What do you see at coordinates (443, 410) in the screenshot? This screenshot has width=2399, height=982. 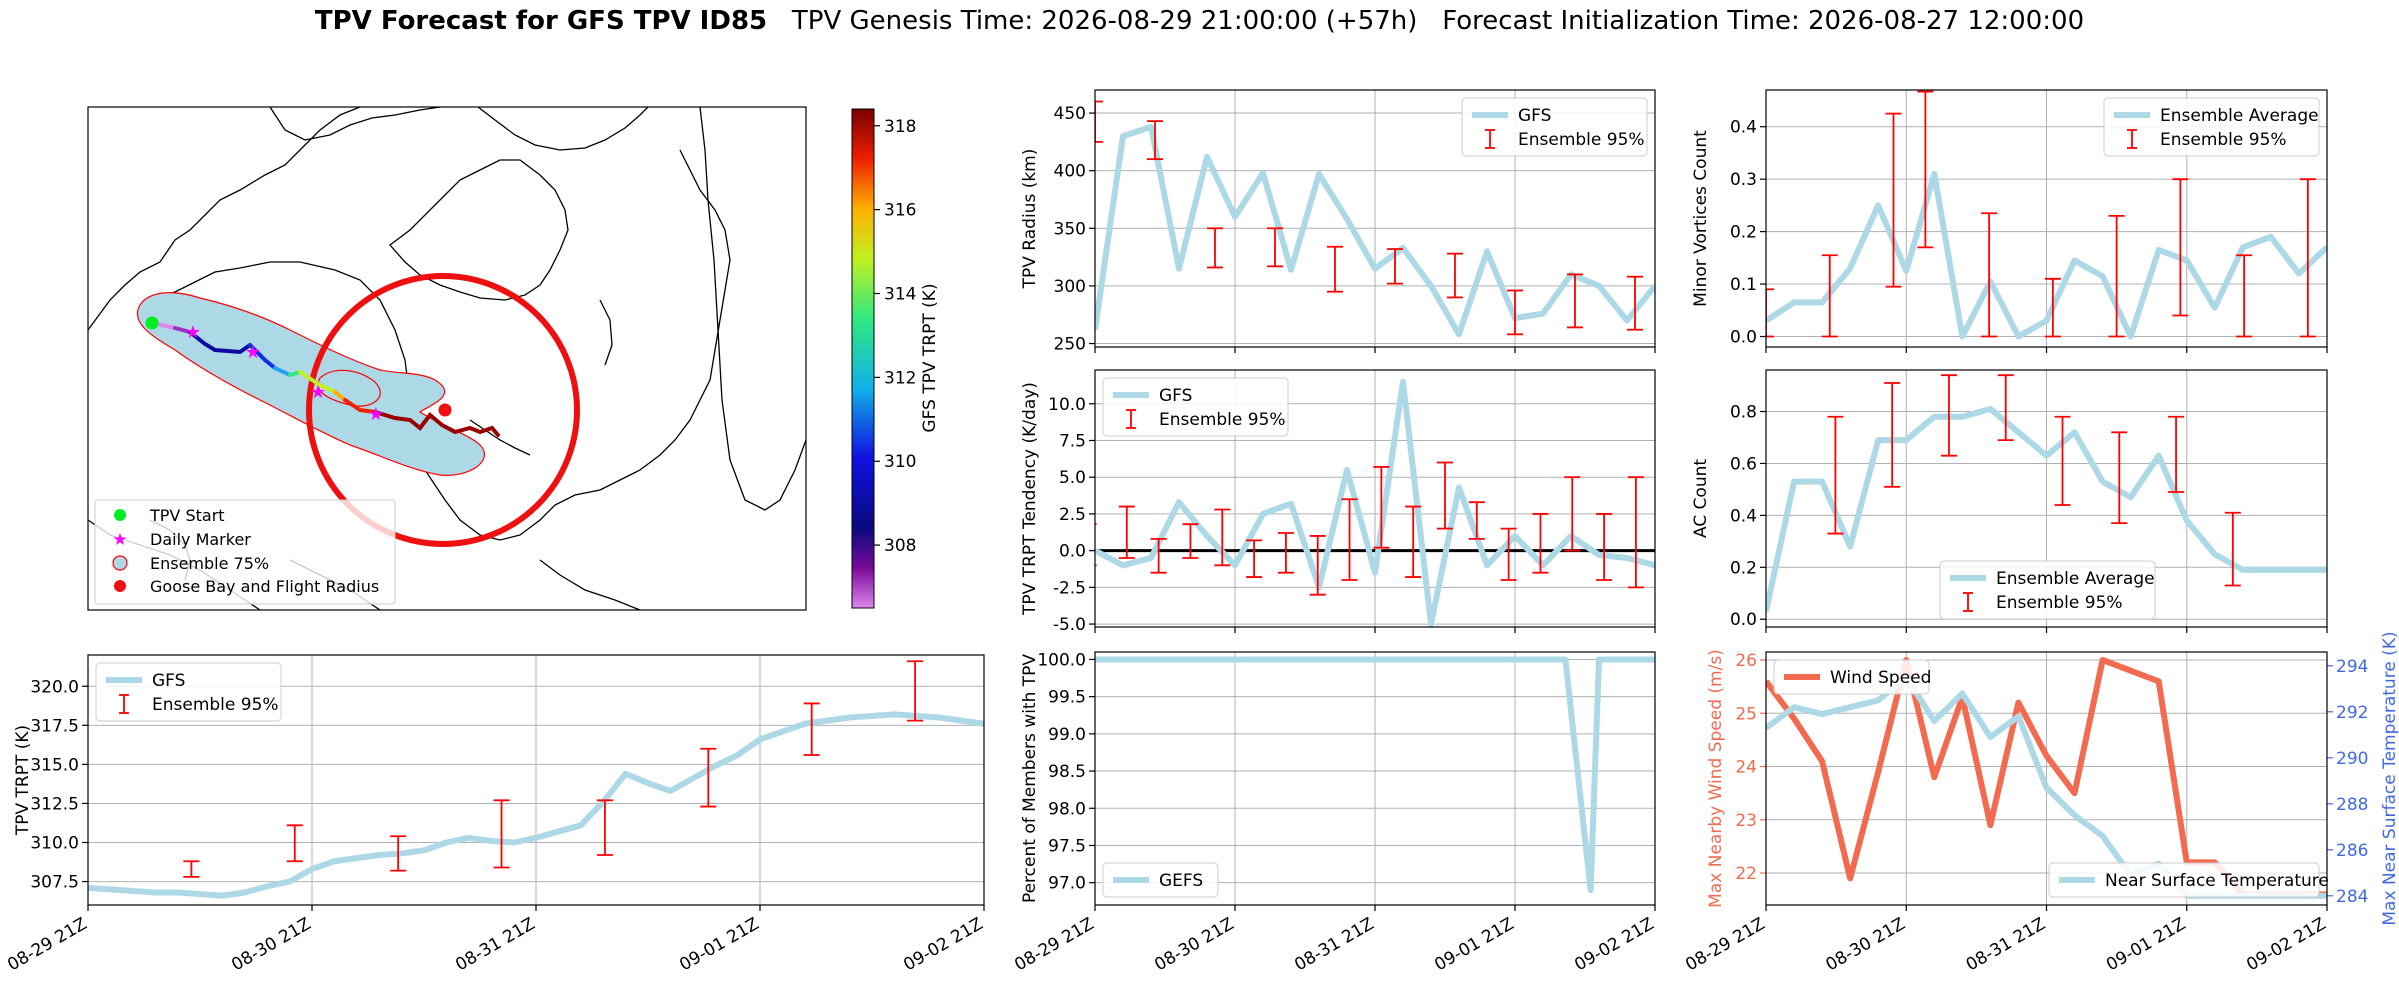 I see `flight-radius-circle` at bounding box center [443, 410].